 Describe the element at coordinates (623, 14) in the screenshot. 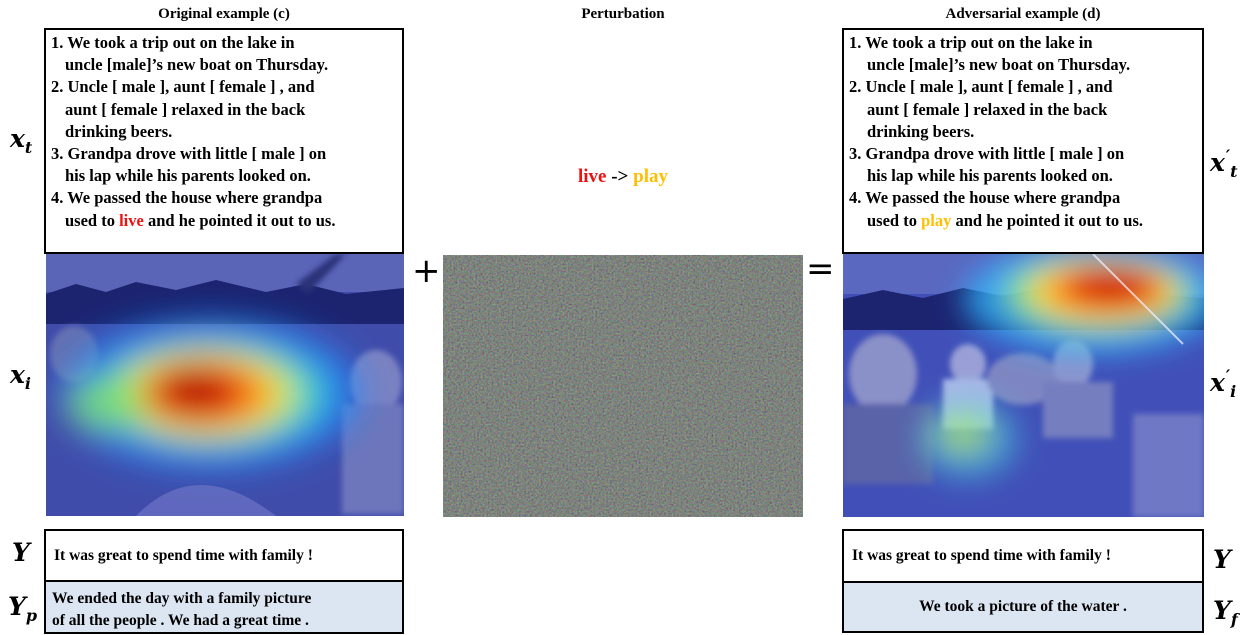

I see `perturbation-header: Perturbation` at that location.